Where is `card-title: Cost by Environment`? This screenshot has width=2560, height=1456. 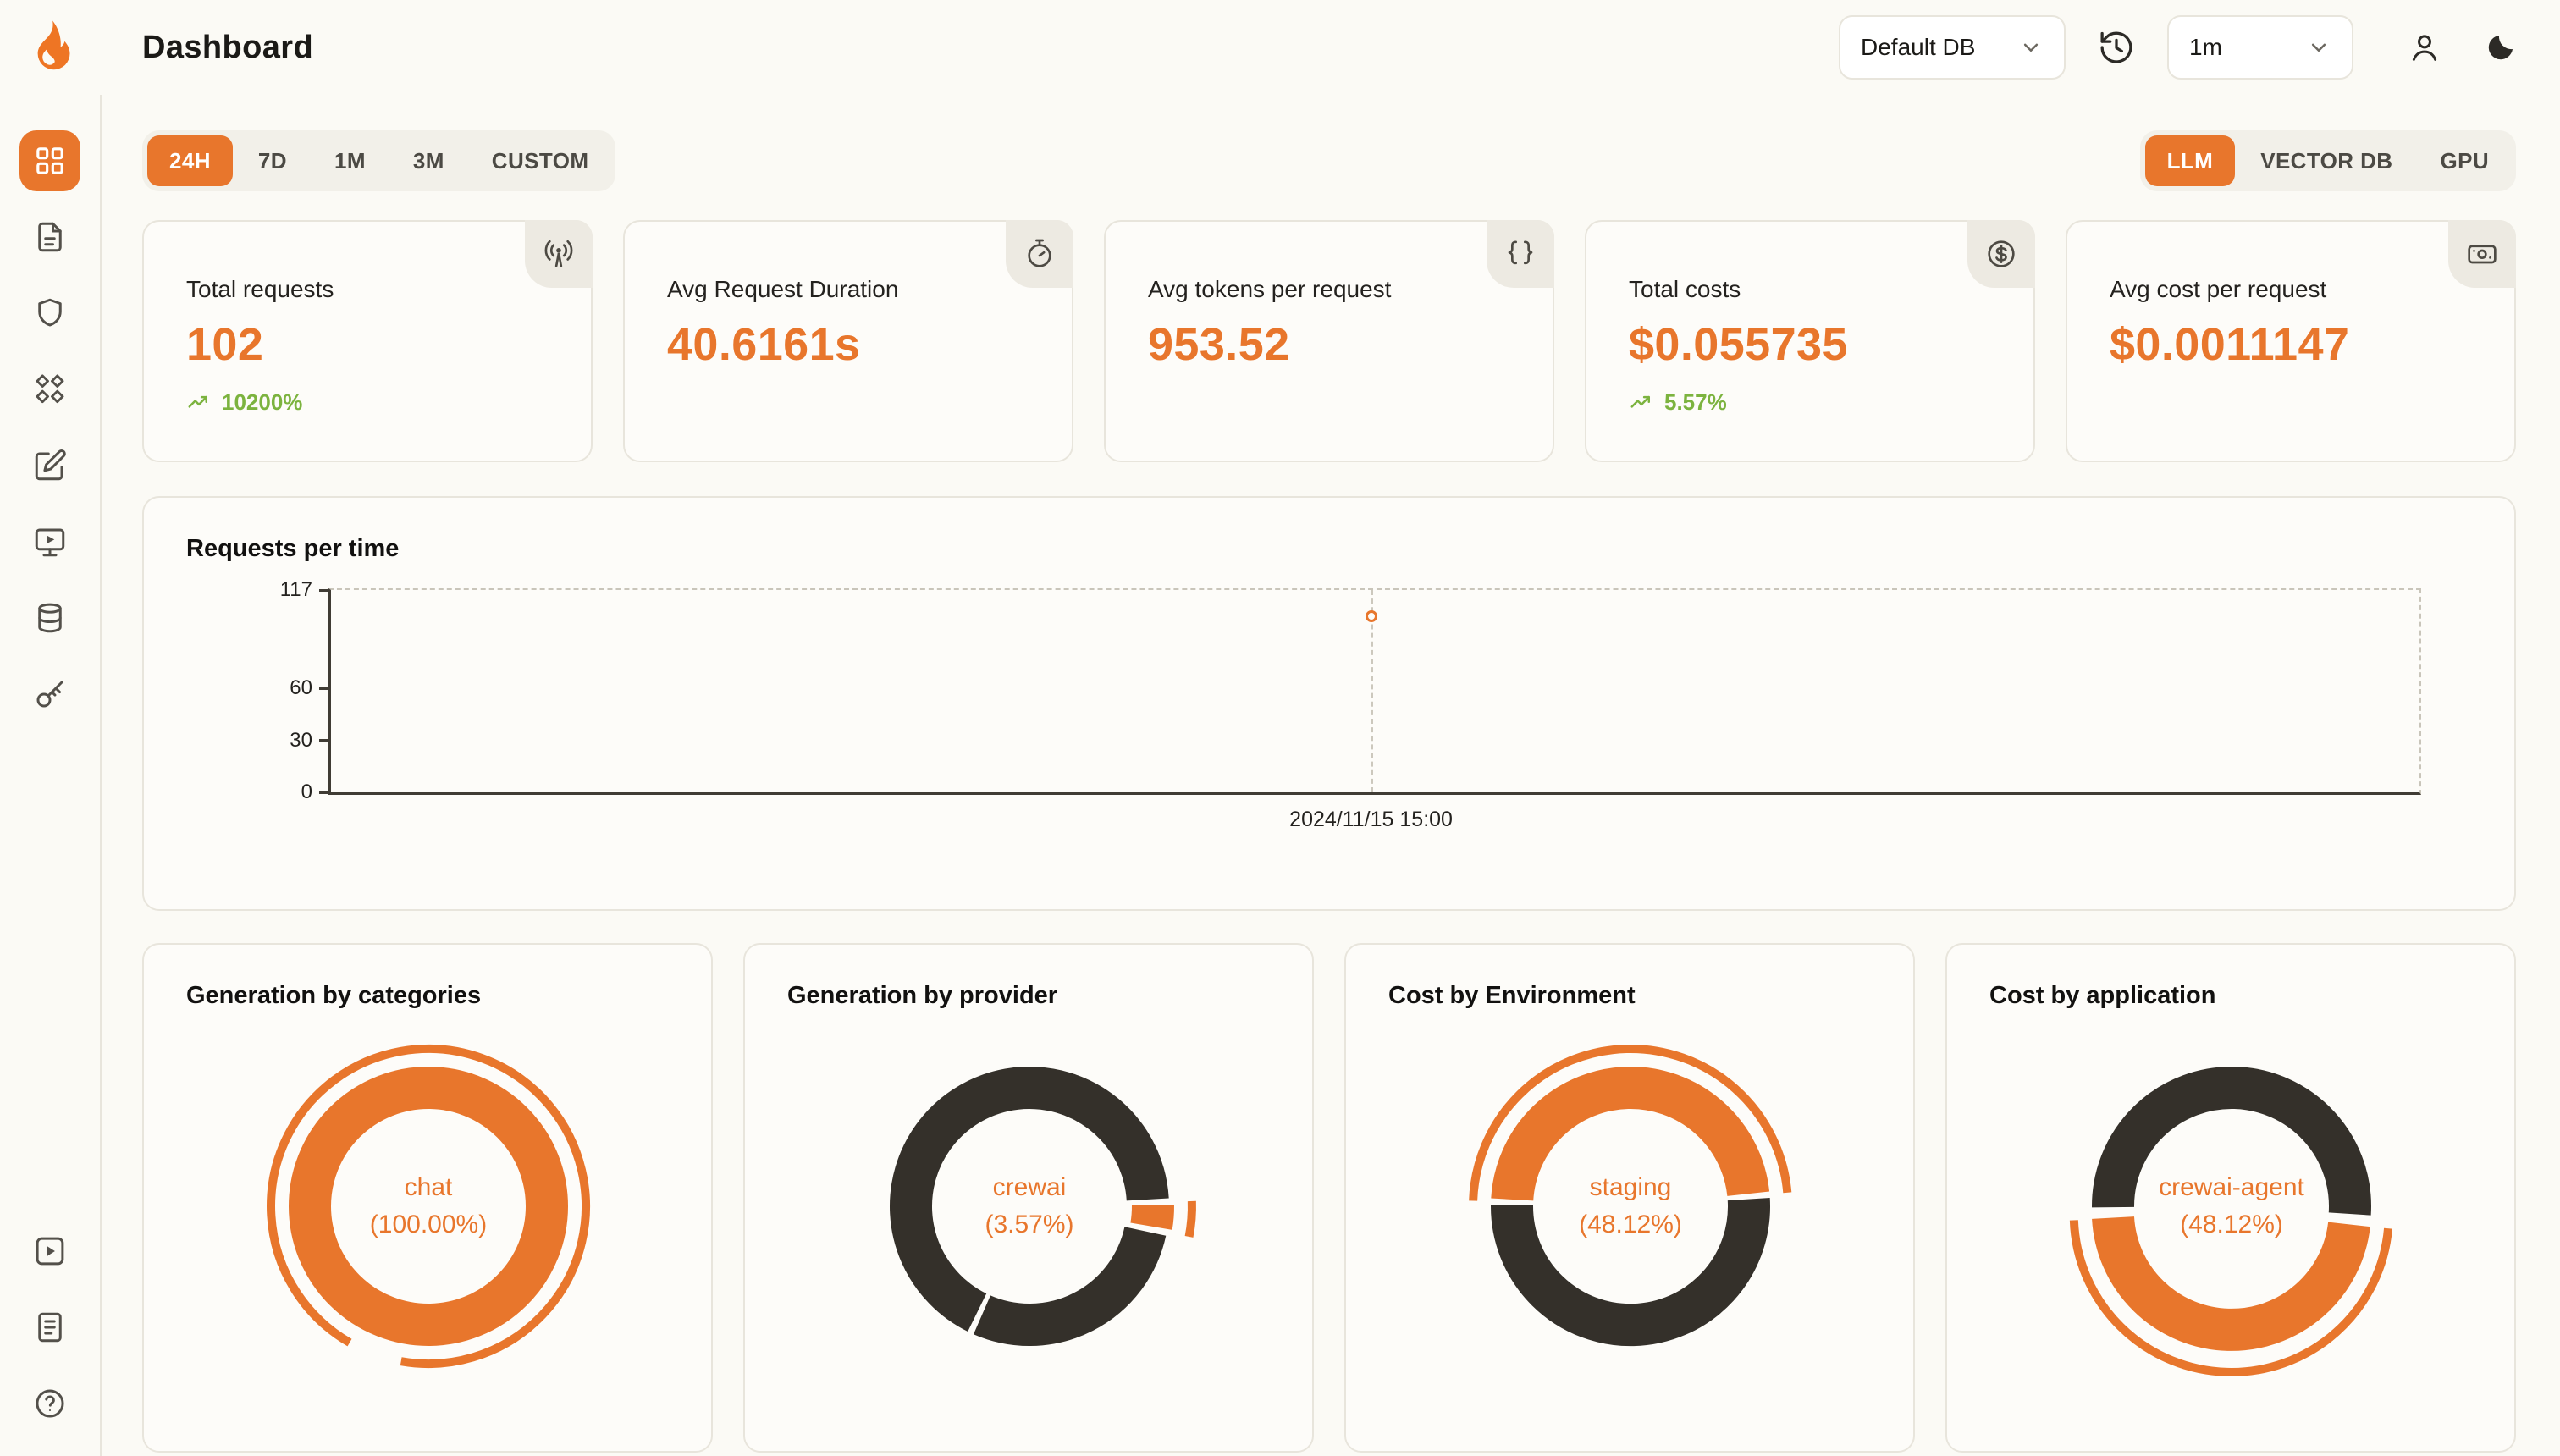 card-title: Cost by Environment is located at coordinates (1512, 995).